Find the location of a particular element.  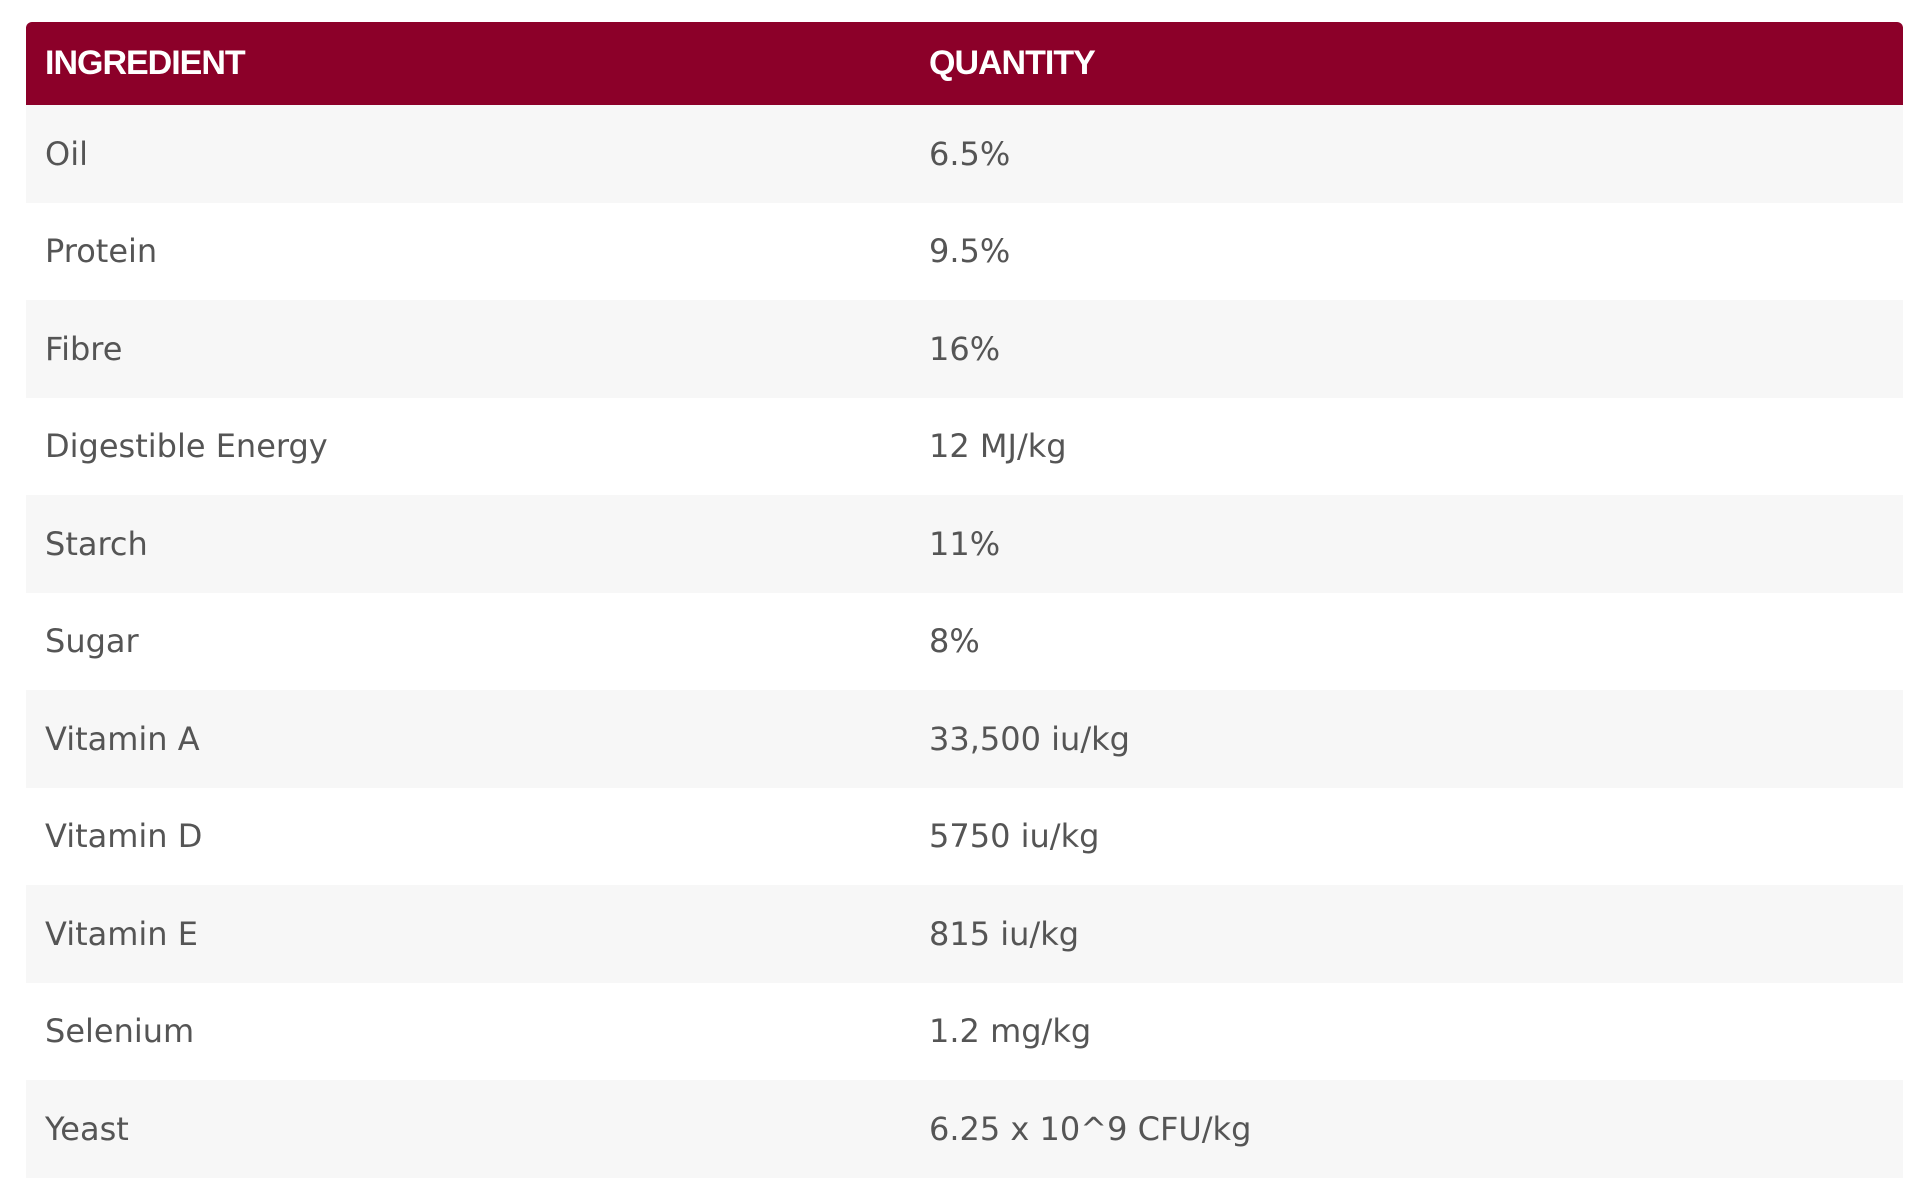

ingredient-cell: Vitamin D is located at coordinates (468, 836).